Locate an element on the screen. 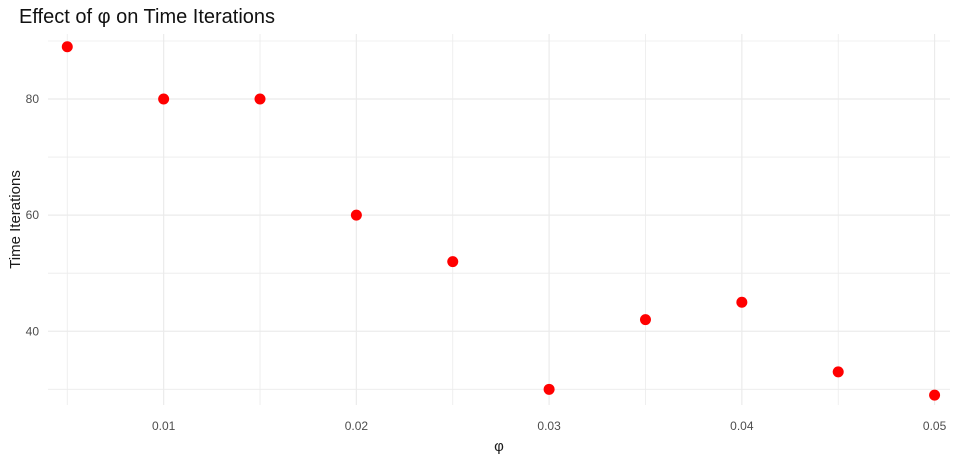 The width and height of the screenshot is (962, 465). y-tick-label: 40 is located at coordinates (33, 331).